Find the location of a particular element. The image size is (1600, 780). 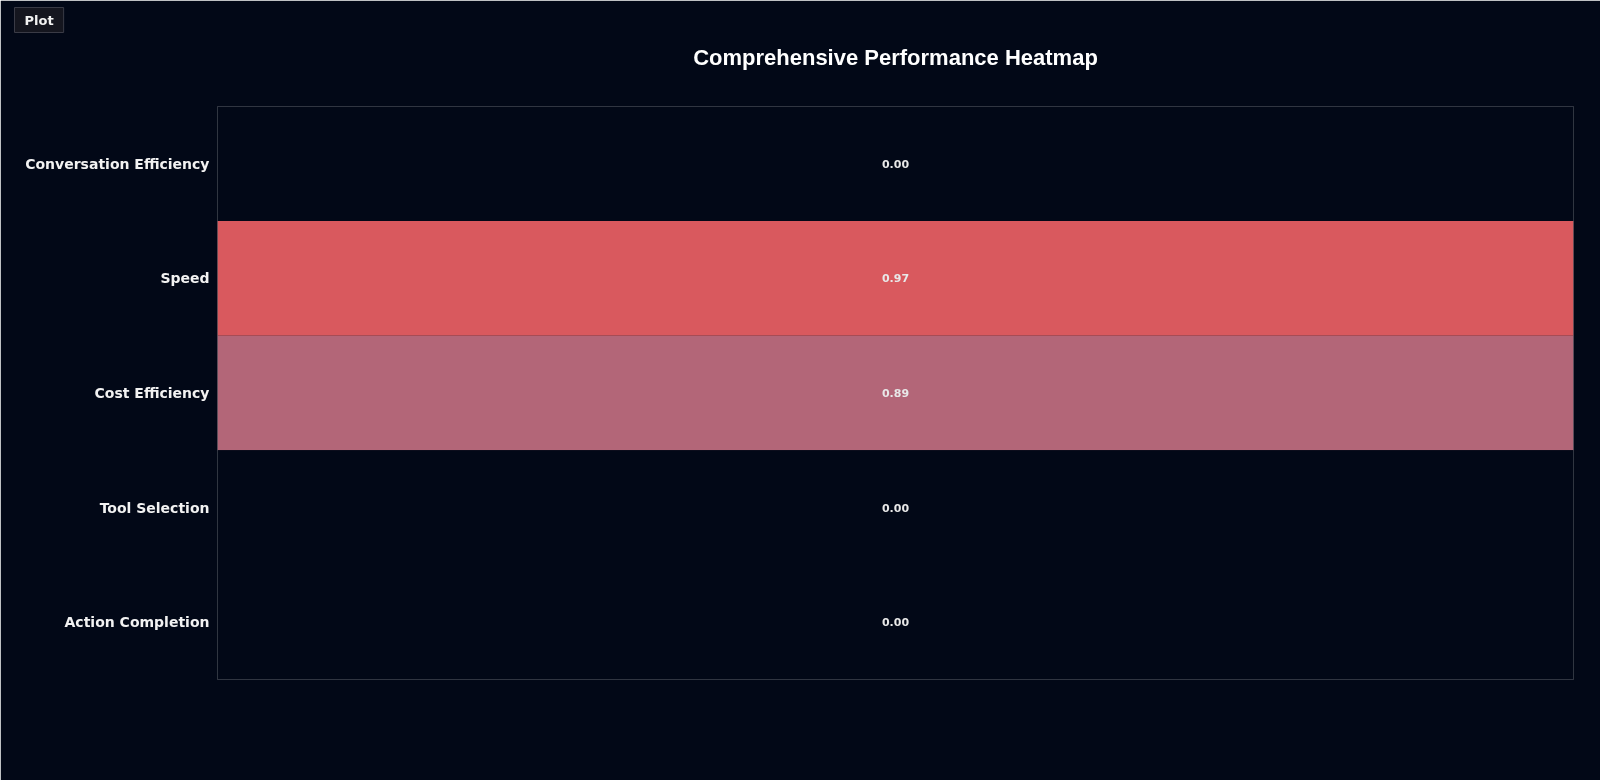

data-label: 0.97 is located at coordinates (895, 279).